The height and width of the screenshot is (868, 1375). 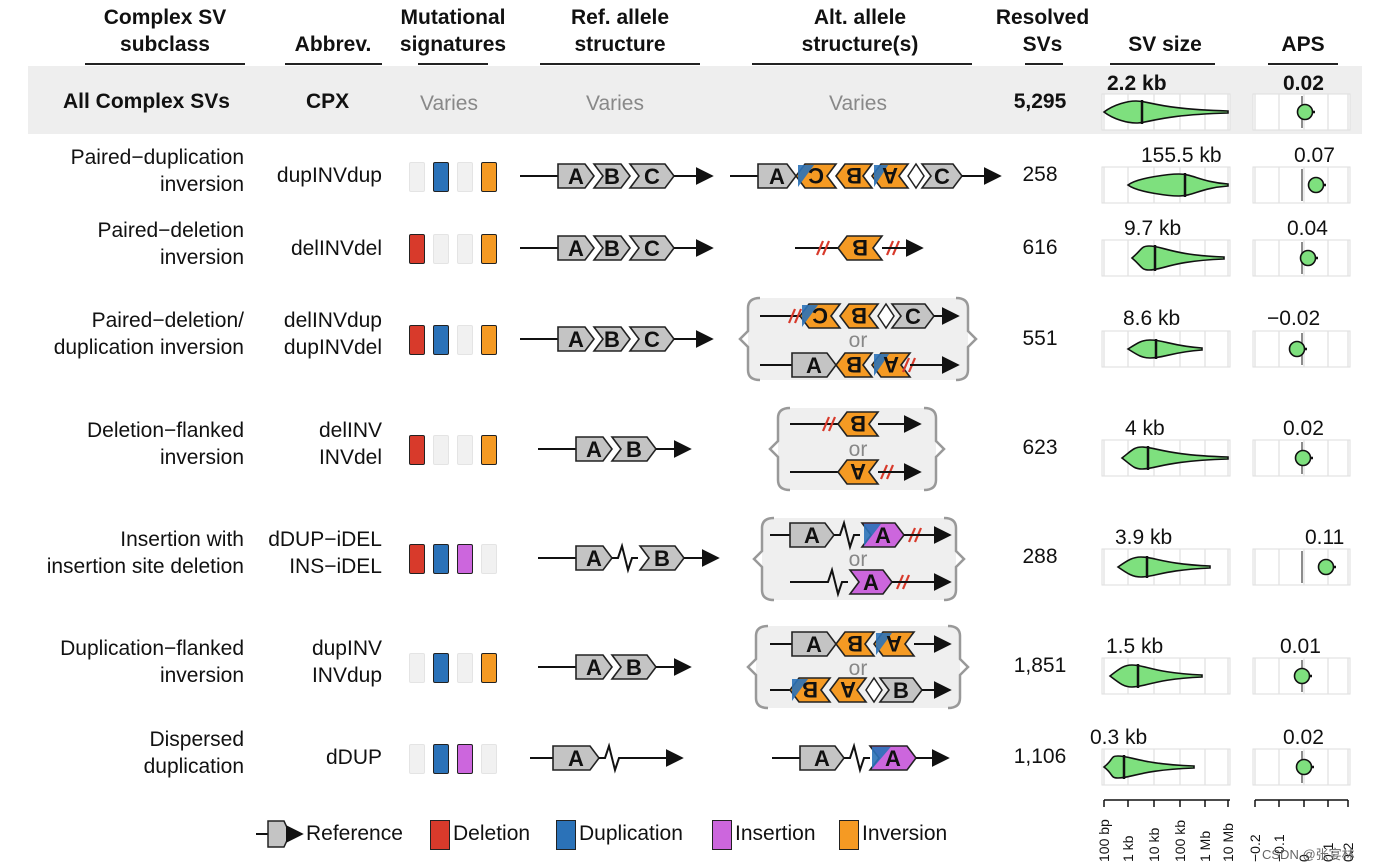 What do you see at coordinates (763, 559) in the screenshot?
I see `left-brace` at bounding box center [763, 559].